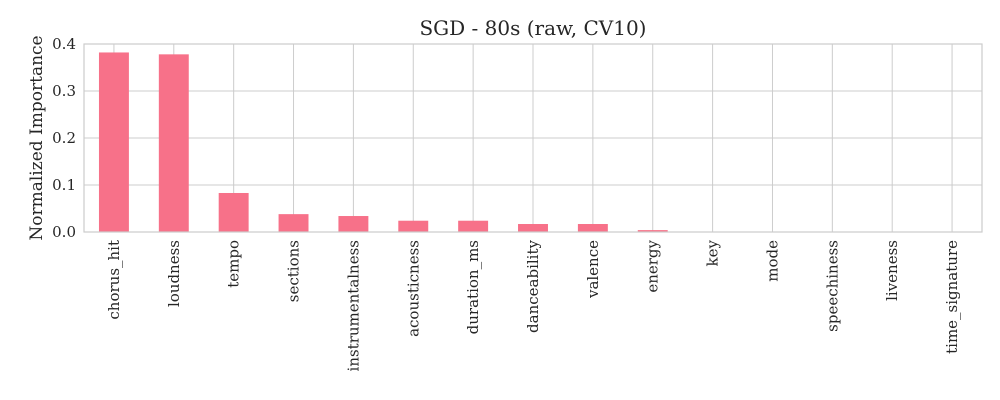  What do you see at coordinates (952, 297) in the screenshot?
I see `x-tick-label: time_signature` at bounding box center [952, 297].